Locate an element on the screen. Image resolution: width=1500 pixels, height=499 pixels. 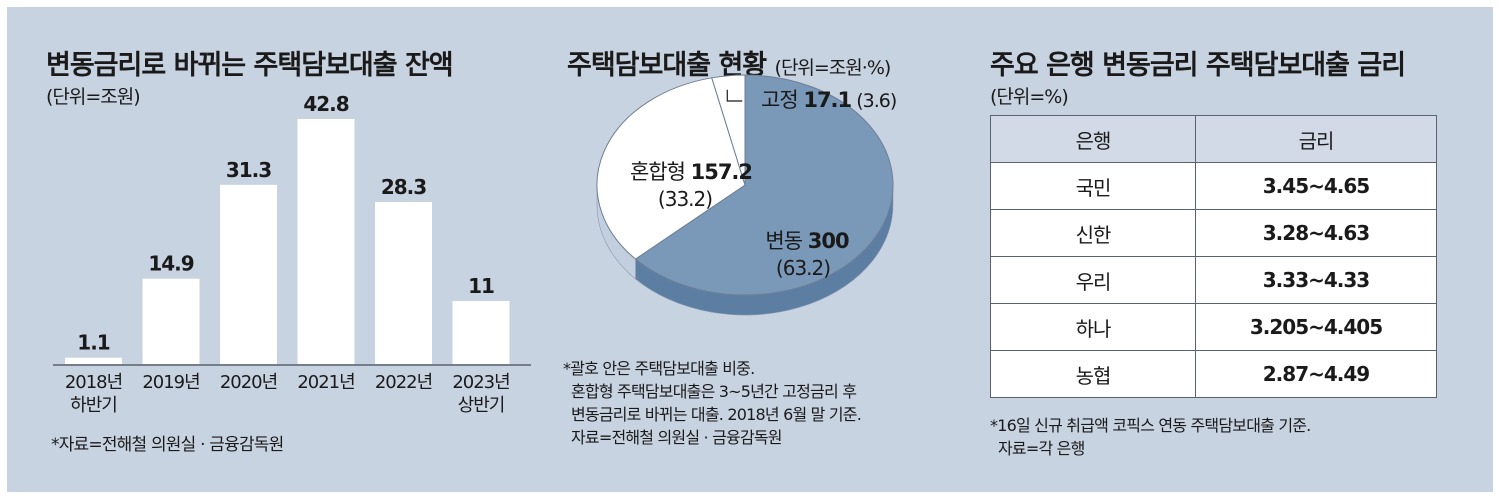
pie-label-variable: 변동 300 is located at coordinates (807, 241).